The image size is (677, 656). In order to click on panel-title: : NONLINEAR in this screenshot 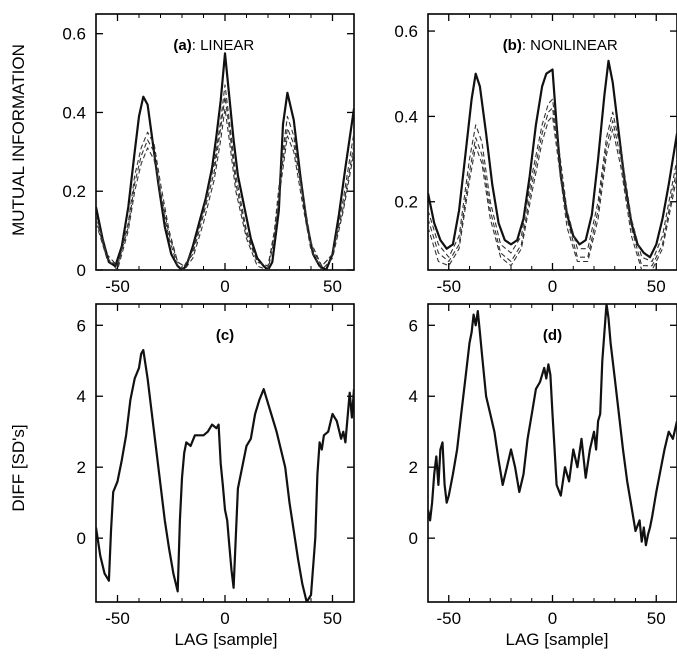, I will do `click(570, 45)`.